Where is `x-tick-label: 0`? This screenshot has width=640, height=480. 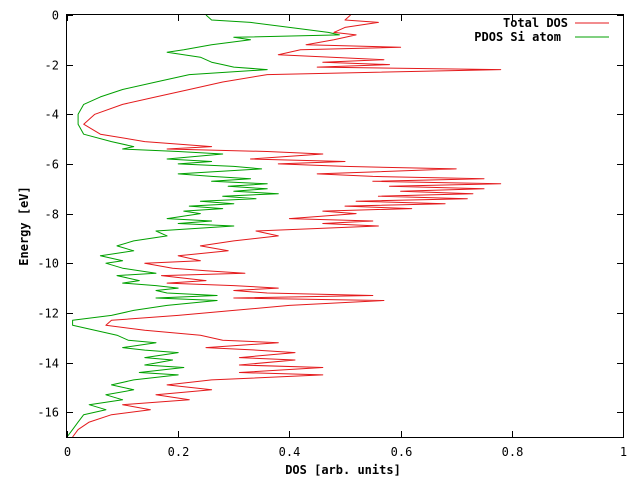 x-tick-label: 0 is located at coordinates (67, 452).